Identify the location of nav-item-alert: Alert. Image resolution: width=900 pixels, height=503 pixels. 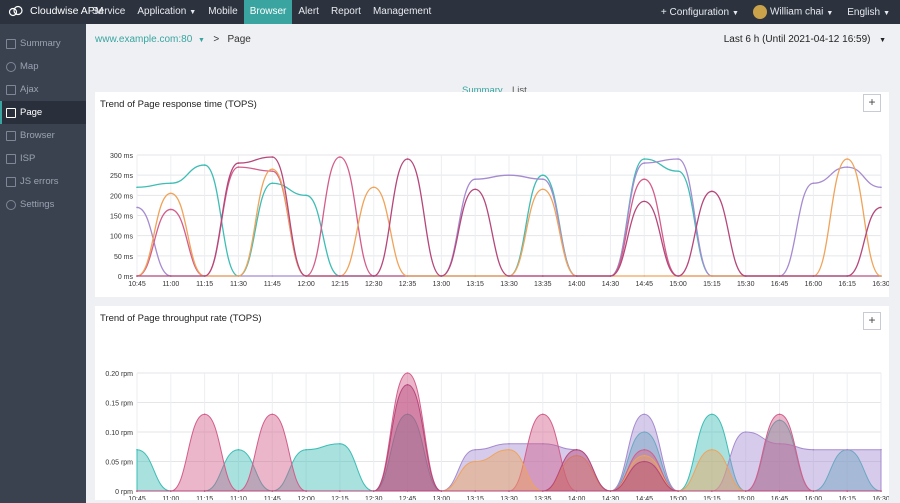
(308, 12).